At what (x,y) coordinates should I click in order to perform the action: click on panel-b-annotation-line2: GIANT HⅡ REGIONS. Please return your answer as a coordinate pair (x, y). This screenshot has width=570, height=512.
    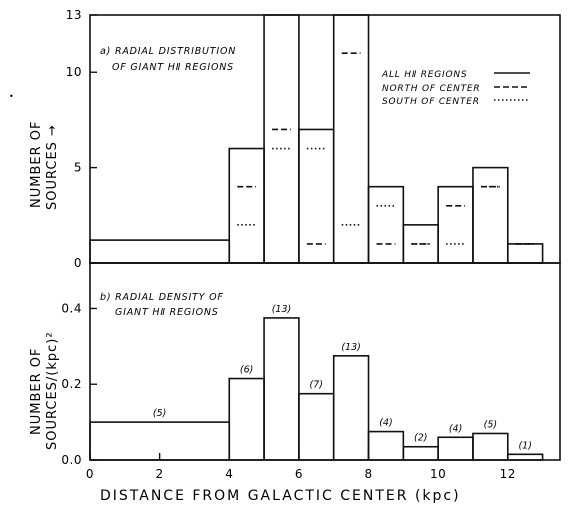
    Looking at the image, I should click on (167, 312).